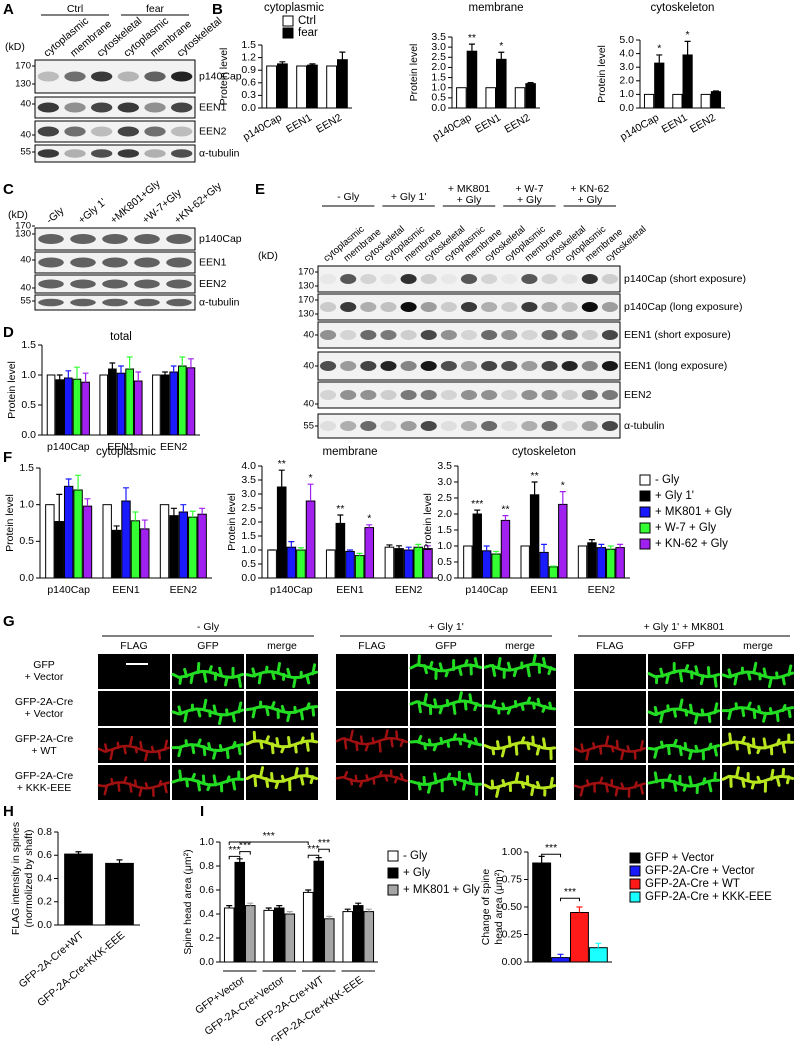  I want to click on chart-title: cytoplasmic, so click(294, 8).